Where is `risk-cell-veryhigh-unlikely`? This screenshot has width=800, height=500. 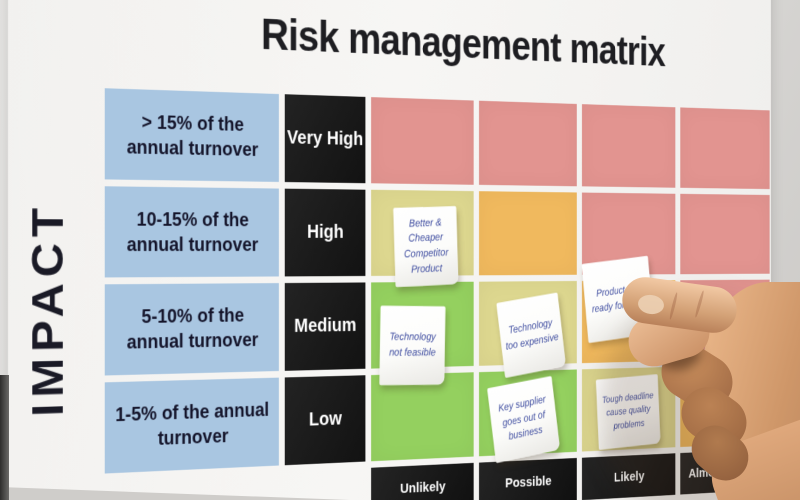 risk-cell-veryhigh-unlikely is located at coordinates (422, 141).